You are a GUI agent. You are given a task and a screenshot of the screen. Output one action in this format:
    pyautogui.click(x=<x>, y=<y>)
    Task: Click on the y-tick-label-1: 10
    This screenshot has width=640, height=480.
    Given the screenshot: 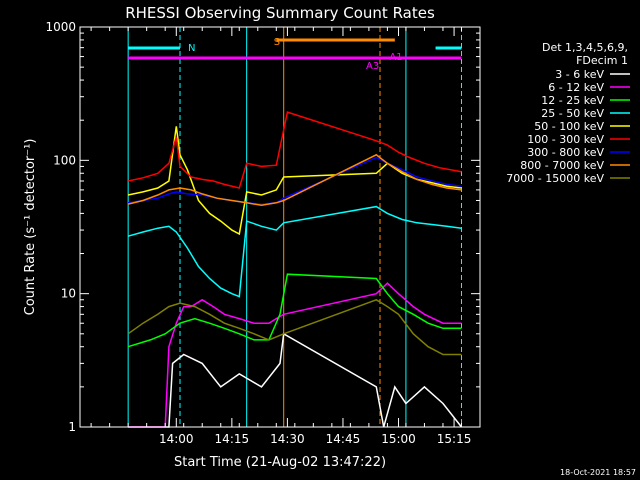 What is the action you would take?
    pyautogui.click(x=68, y=294)
    